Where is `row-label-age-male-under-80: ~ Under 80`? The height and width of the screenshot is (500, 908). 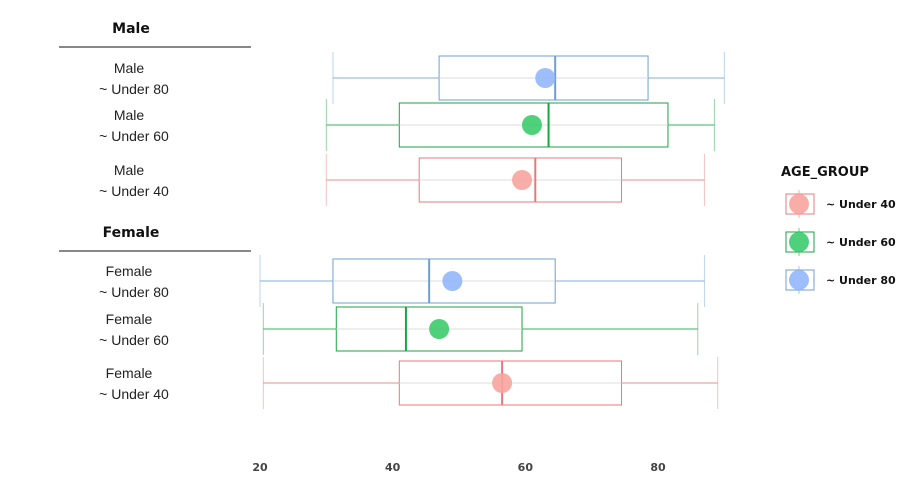
row-label-age-male-under-80: ~ Under 80 is located at coordinates (134, 89).